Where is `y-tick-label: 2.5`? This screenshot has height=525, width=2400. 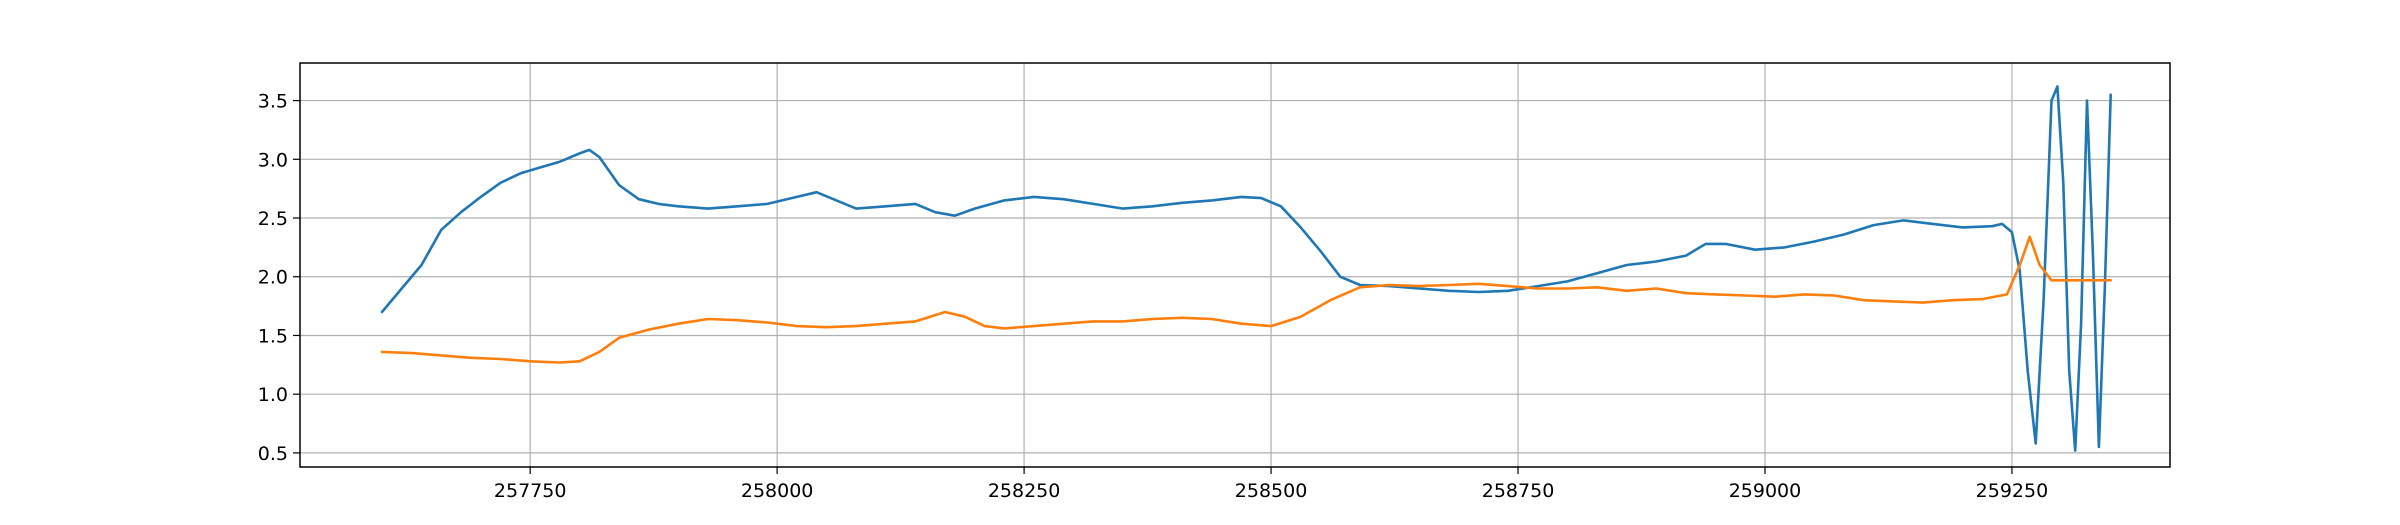
y-tick-label: 2.5 is located at coordinates (273, 219).